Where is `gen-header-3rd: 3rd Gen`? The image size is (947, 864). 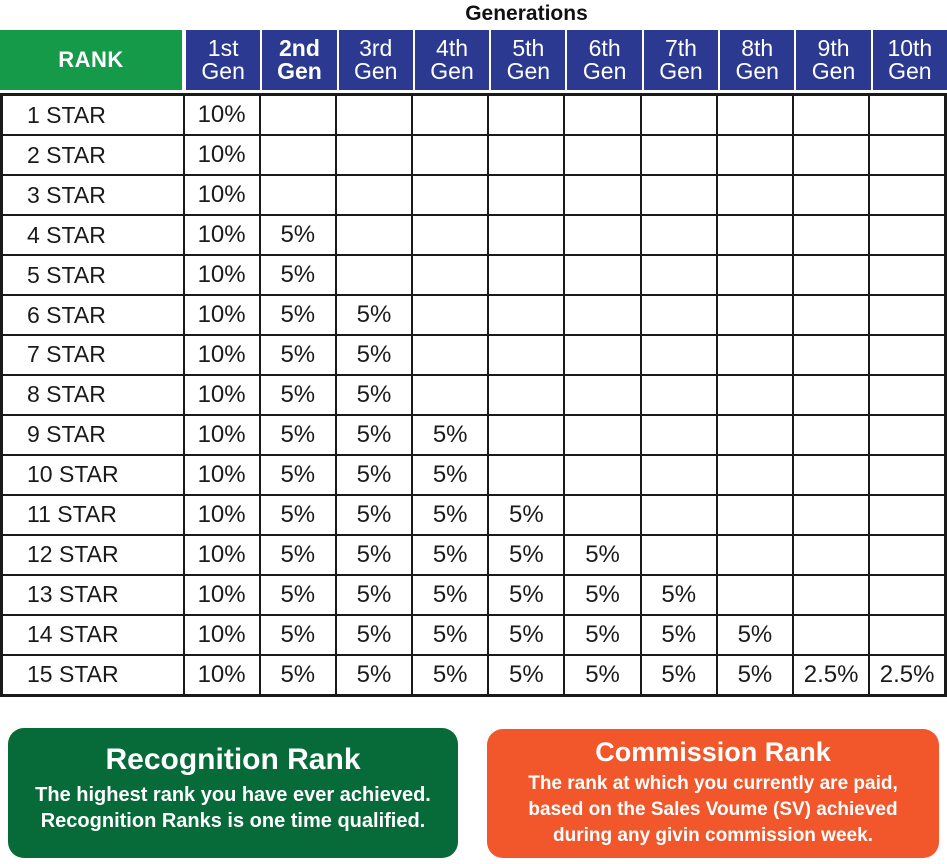 gen-header-3rd: 3rd Gen is located at coordinates (374, 60).